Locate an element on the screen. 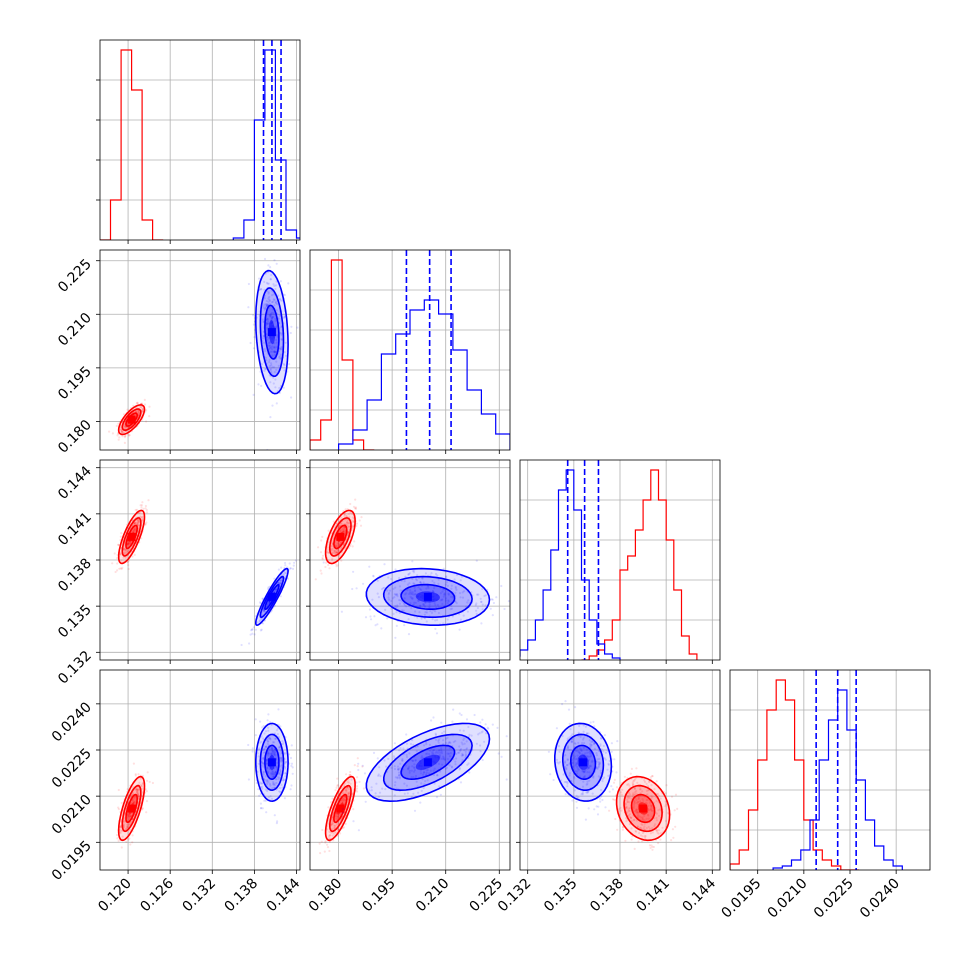 This screenshot has width=970, height=970. axes-frame is located at coordinates (410, 350).